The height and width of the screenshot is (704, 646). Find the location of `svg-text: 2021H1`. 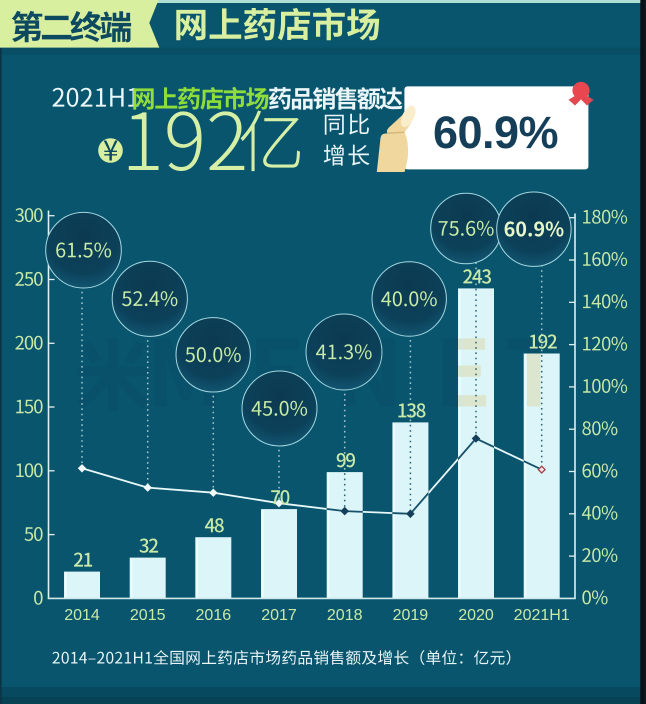

svg-text: 2021H1 is located at coordinates (542, 615).